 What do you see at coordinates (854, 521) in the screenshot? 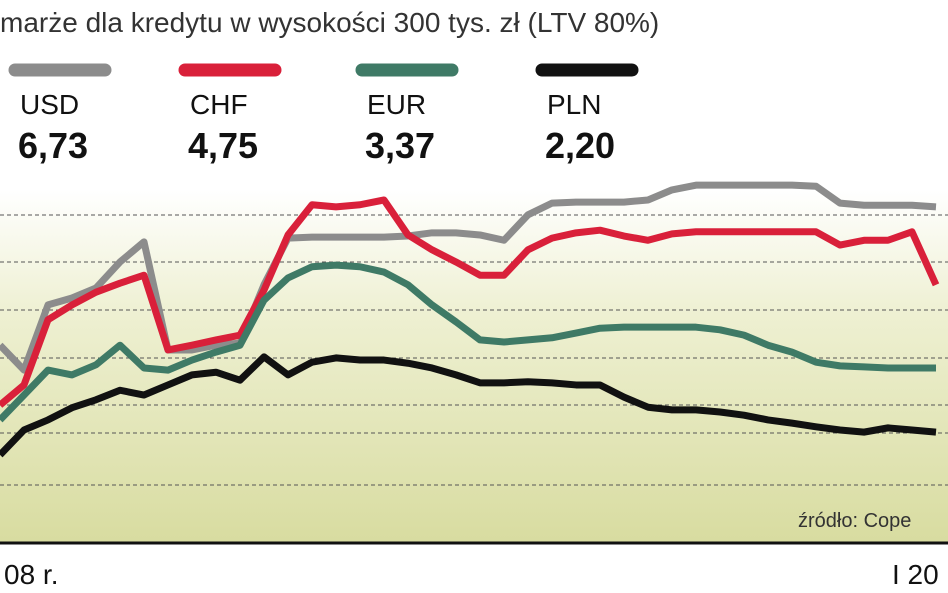
I see `source: źródło: Cope` at bounding box center [854, 521].